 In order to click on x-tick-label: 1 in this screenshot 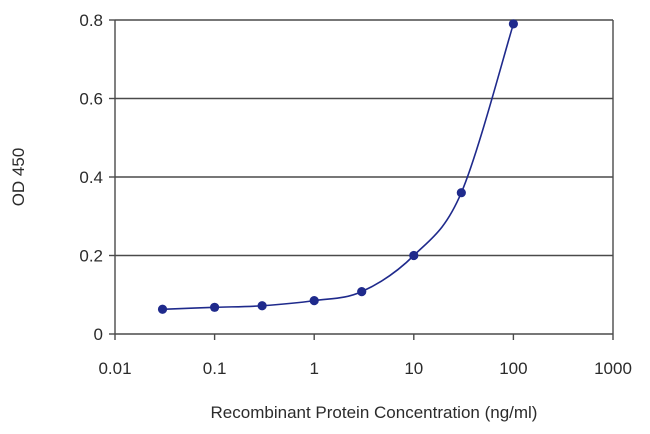, I will do `click(313, 368)`.